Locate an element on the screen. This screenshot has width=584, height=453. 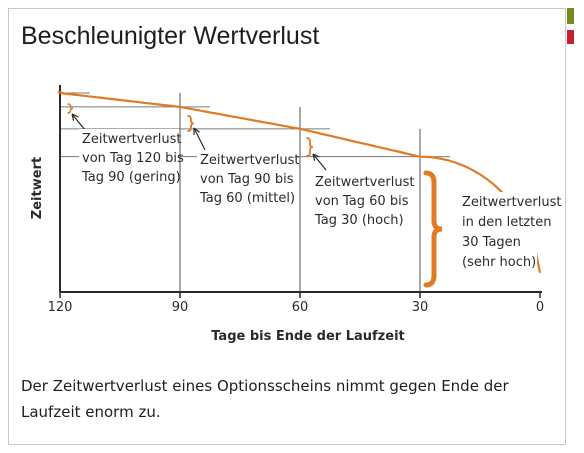
annotation-line: Tag 90 (gering) is located at coordinates (131, 177).